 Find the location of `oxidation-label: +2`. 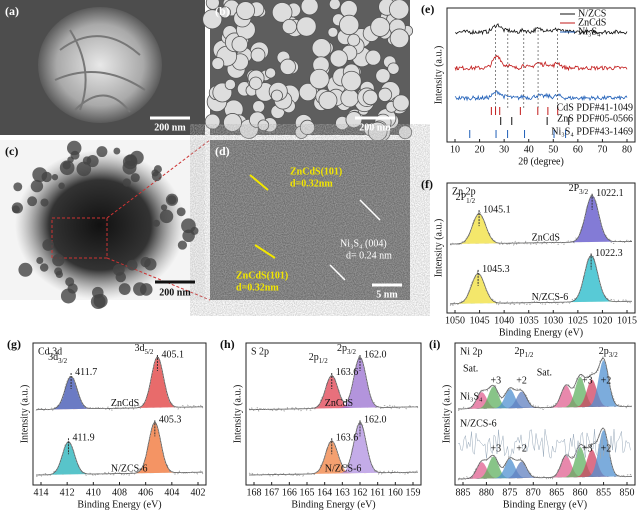

oxidation-label: +2 is located at coordinates (606, 448).